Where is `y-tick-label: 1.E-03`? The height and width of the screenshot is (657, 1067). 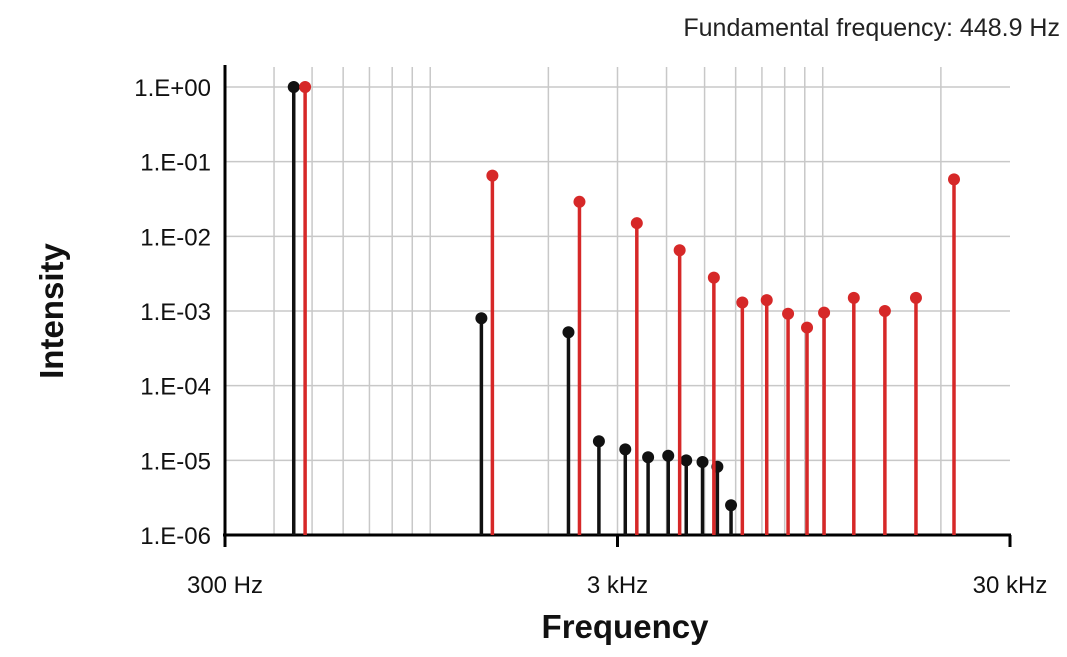
y-tick-label: 1.E-03 is located at coordinates (175, 312).